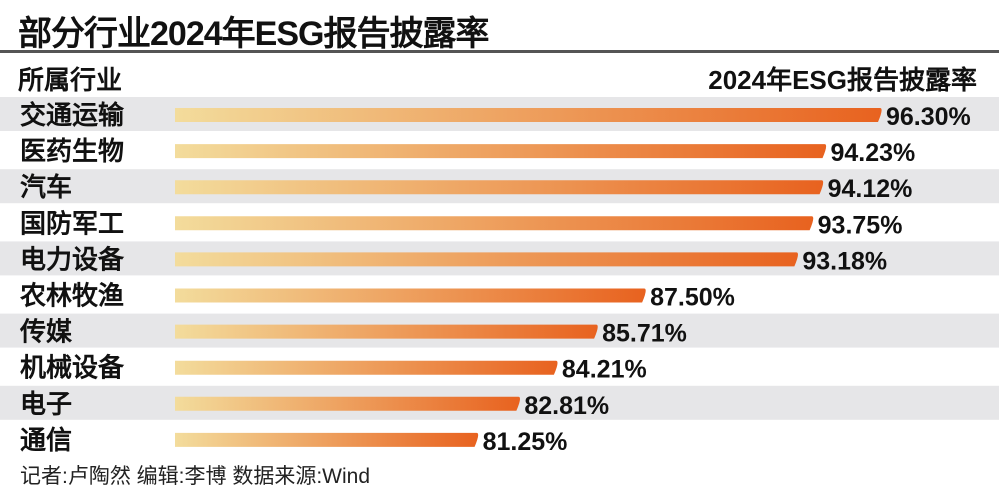 This screenshot has height=495, width=999. I want to click on value-label: 84.21%, so click(604, 370).